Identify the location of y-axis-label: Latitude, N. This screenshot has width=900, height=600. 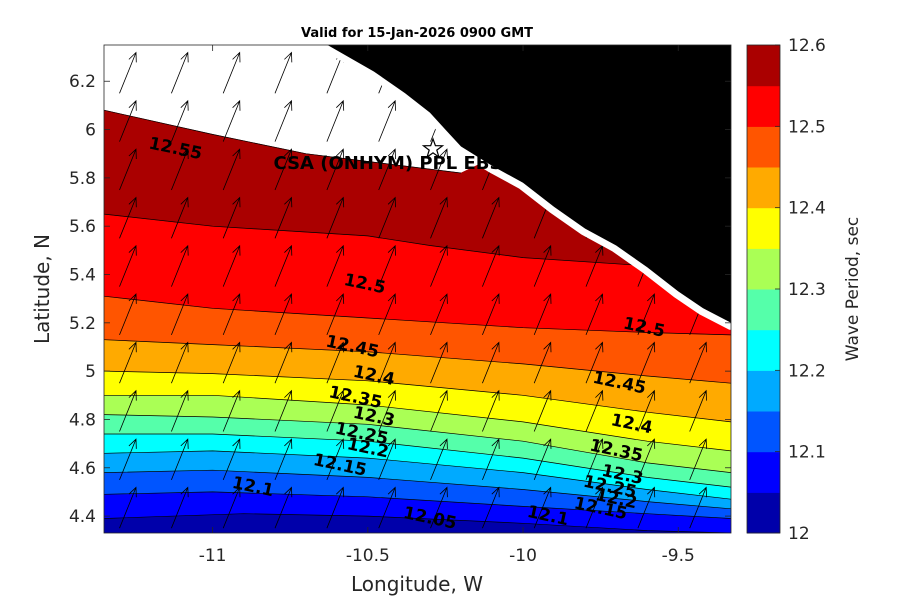
(42, 289).